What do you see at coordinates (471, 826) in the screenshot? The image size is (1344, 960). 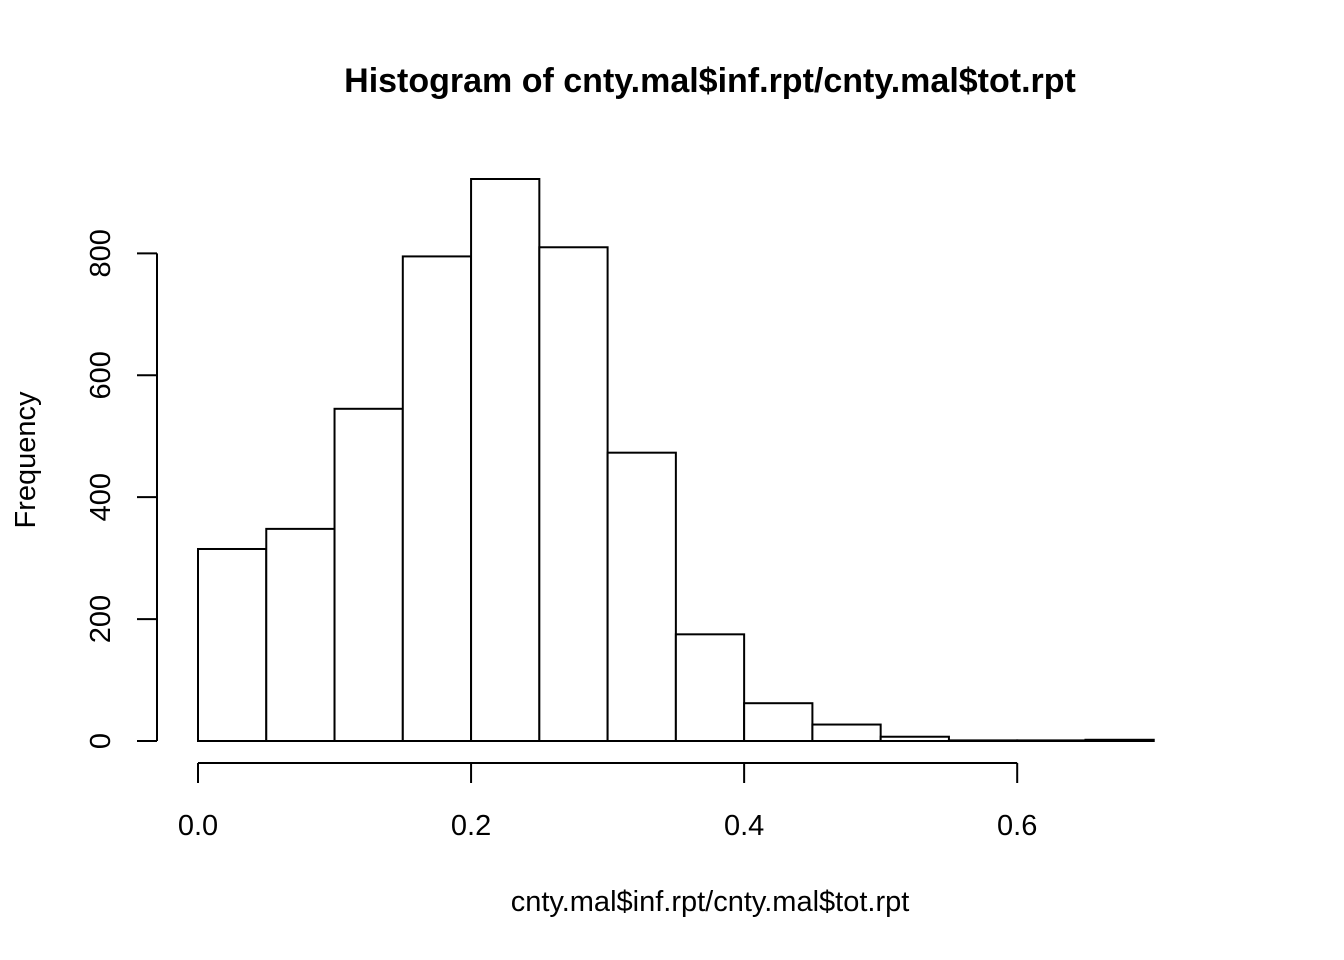 I see `x-tick-label: 0.2` at bounding box center [471, 826].